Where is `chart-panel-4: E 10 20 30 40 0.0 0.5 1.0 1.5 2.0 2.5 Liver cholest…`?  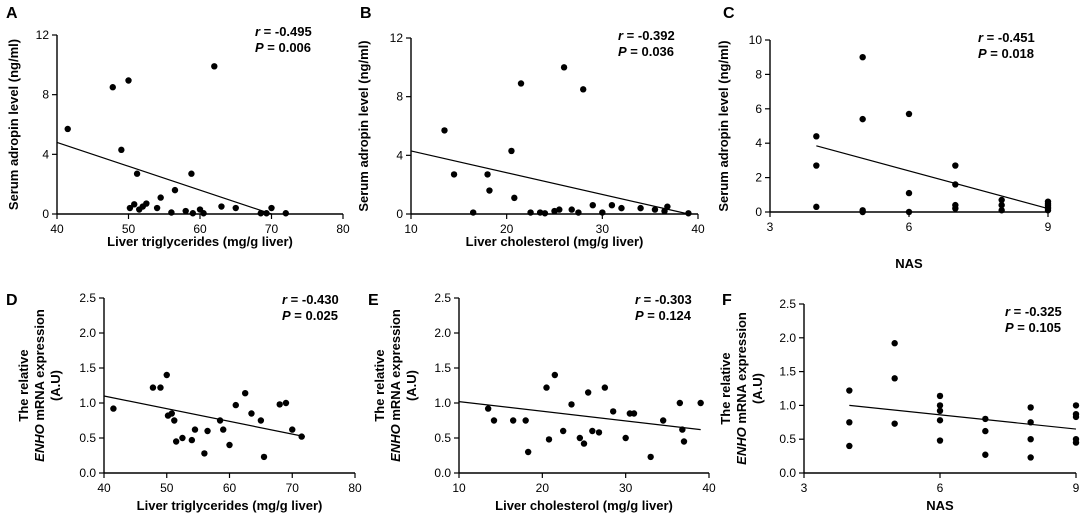
chart-panel-4: E 10 20 30 40 0.0 0.5 1.0 1.5 2.0 2.5 Liver cholest… is located at coordinates (542, 402).